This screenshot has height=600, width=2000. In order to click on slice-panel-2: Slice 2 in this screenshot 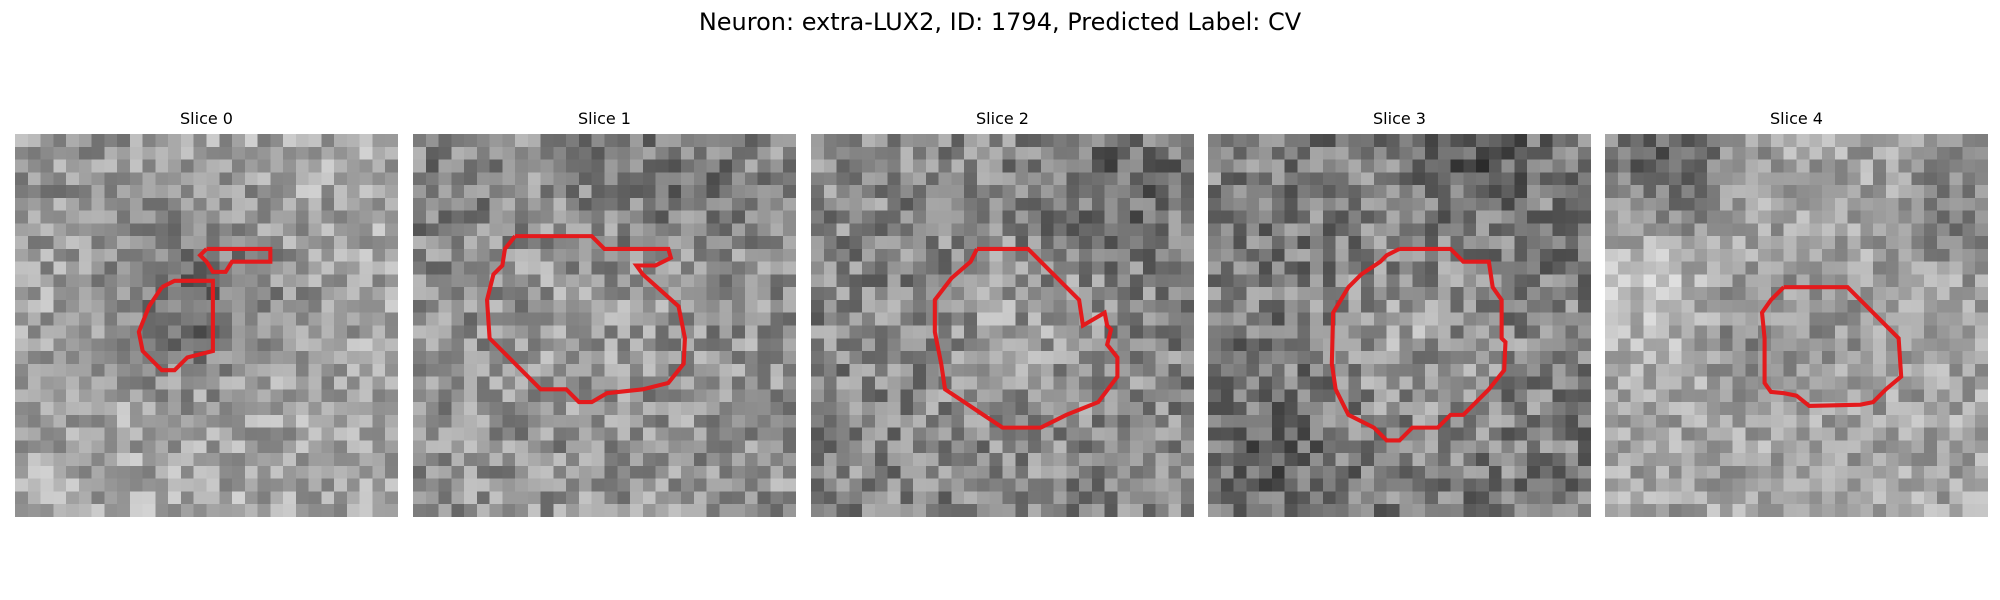, I will do `click(1002, 323)`.